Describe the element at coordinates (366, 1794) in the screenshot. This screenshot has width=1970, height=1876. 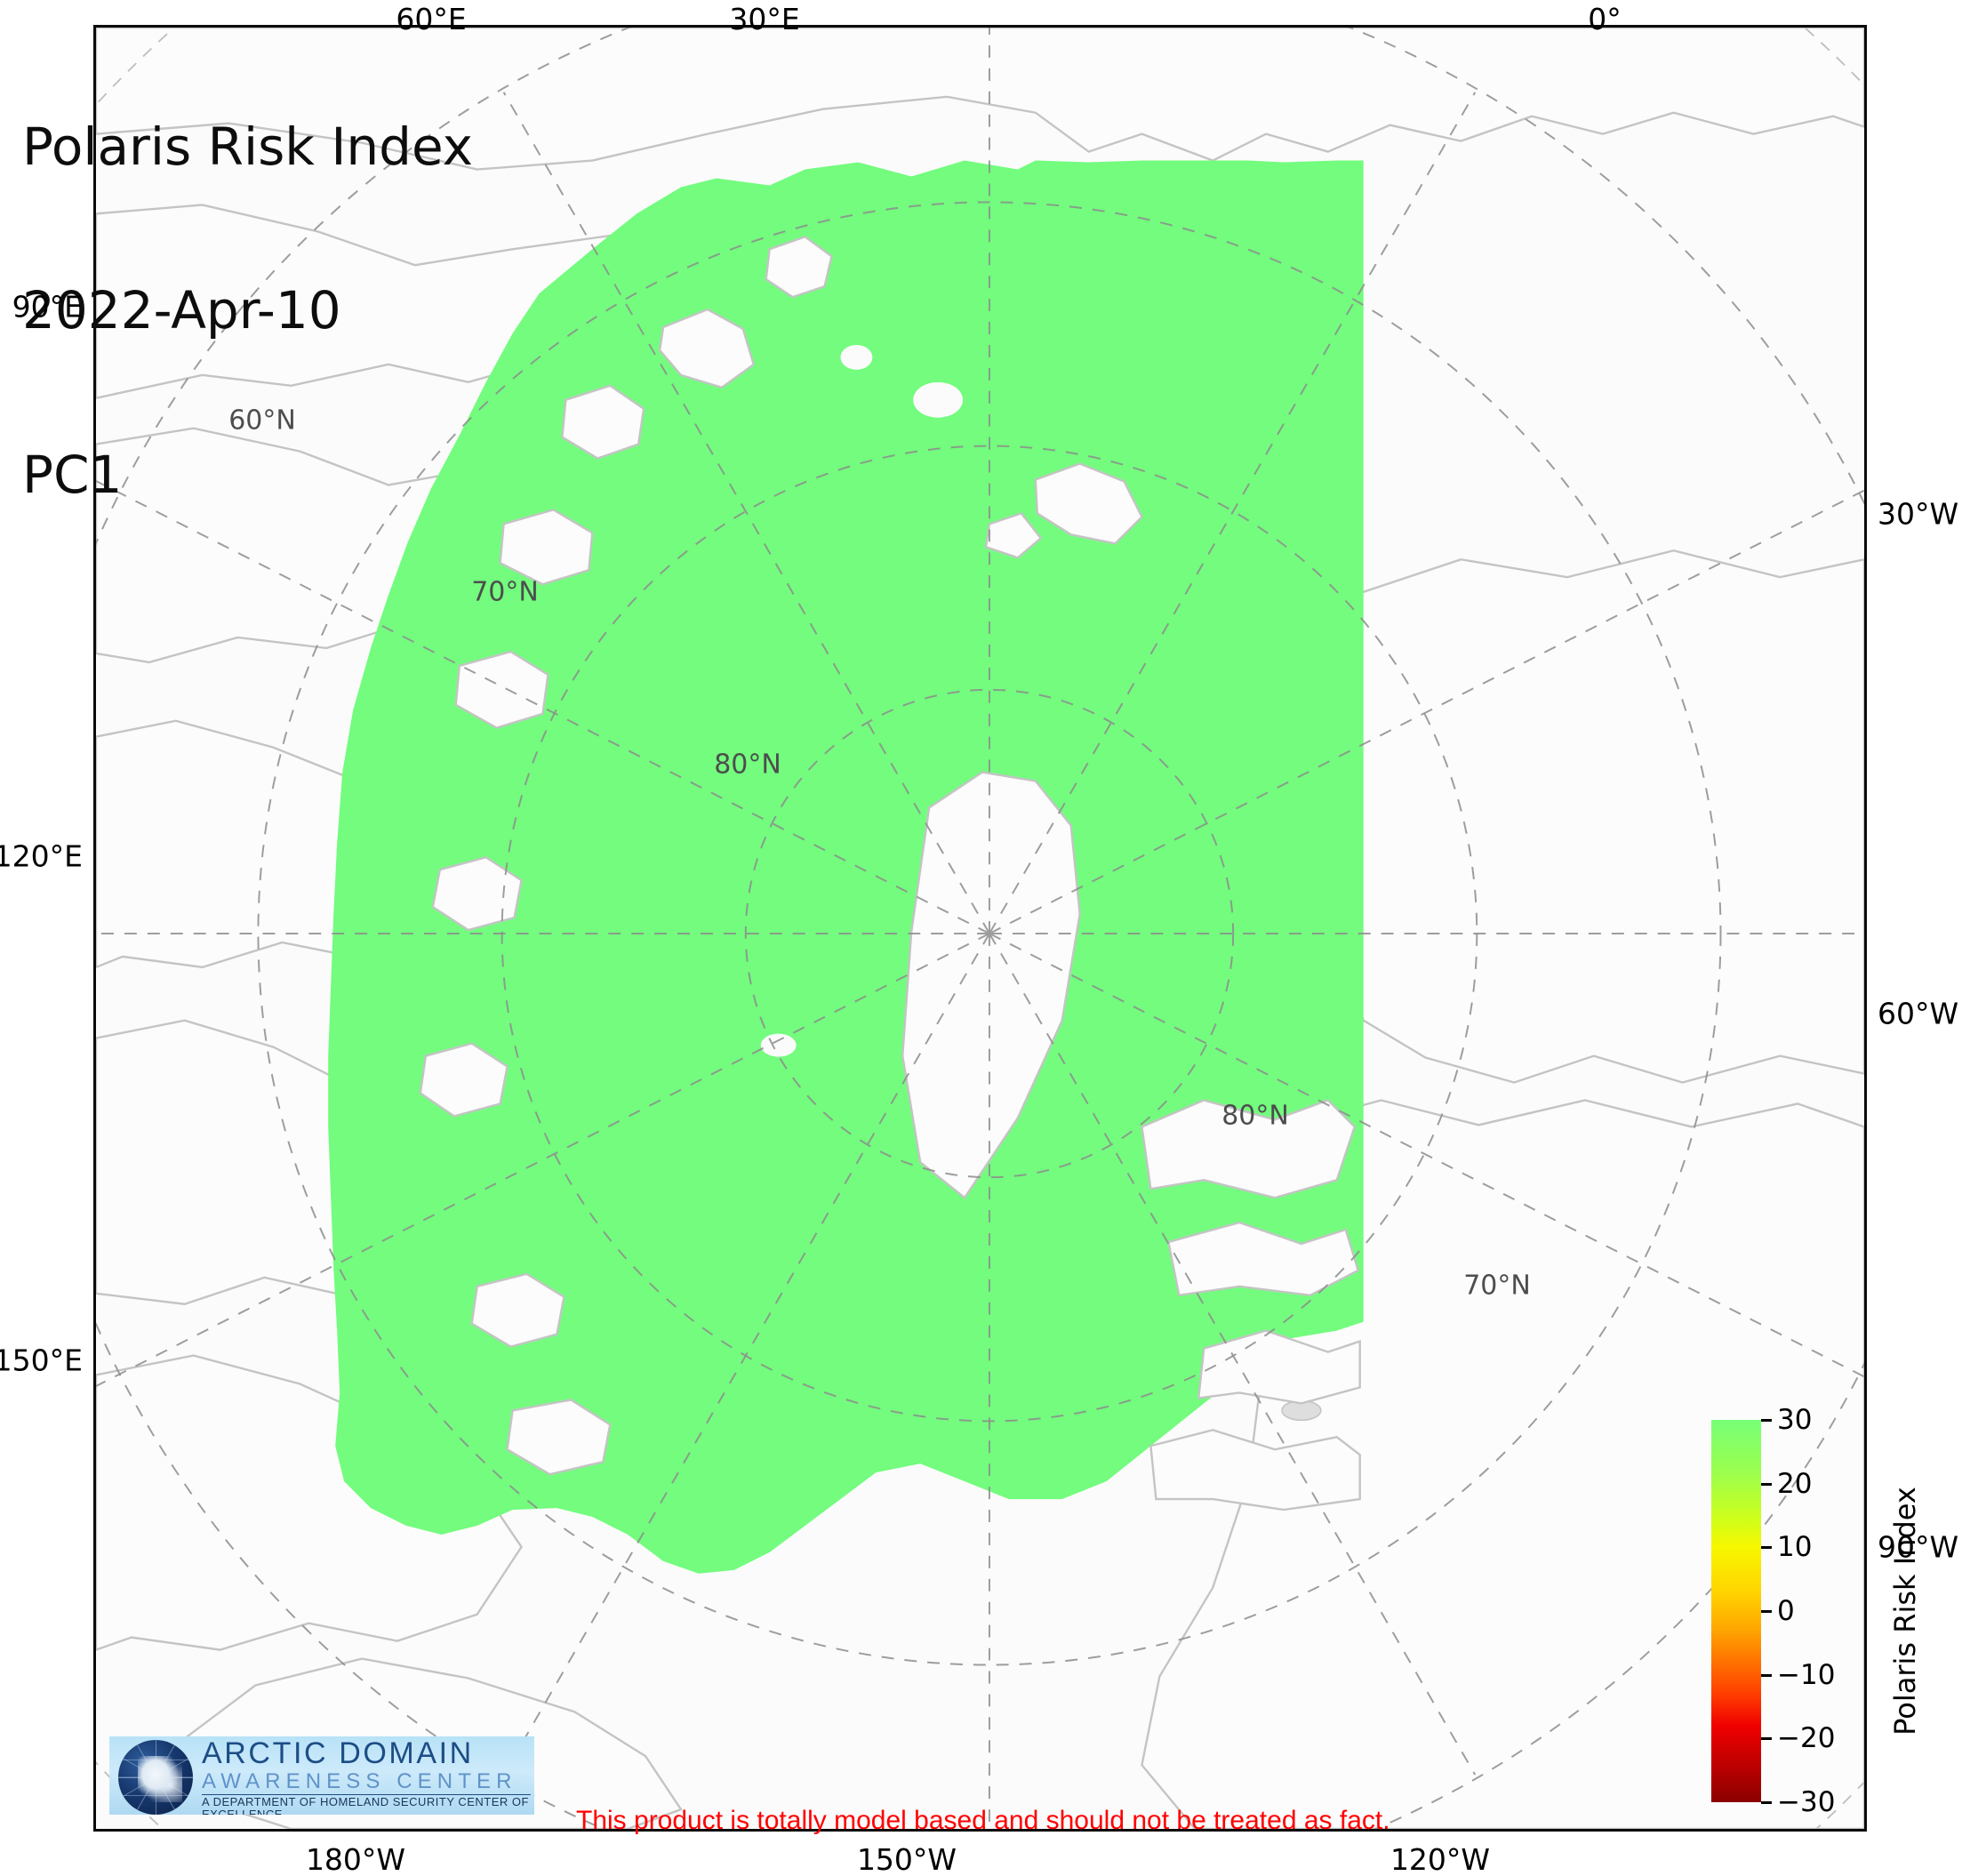
I see `adac-divider` at that location.